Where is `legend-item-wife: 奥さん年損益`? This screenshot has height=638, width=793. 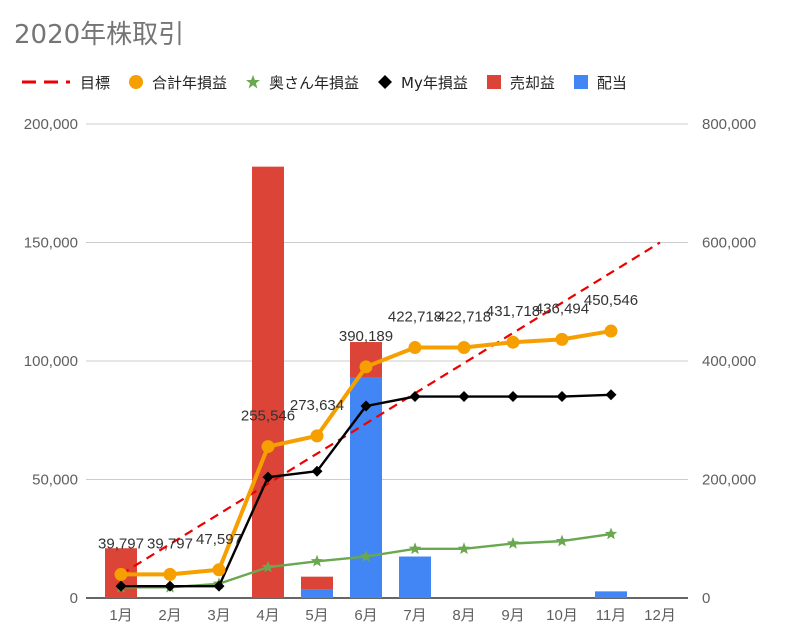
legend-item-wife: 奥さん年損益 is located at coordinates (302, 82).